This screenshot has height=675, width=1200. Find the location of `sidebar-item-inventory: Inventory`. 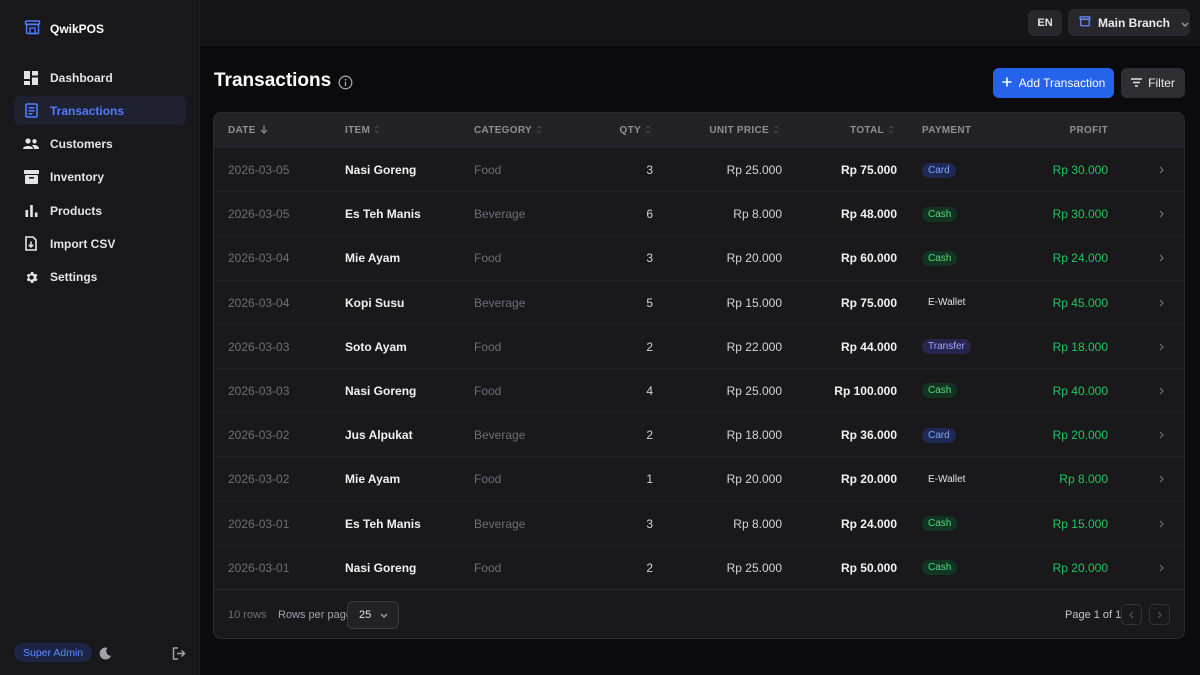

sidebar-item-inventory: Inventory is located at coordinates (100, 177).